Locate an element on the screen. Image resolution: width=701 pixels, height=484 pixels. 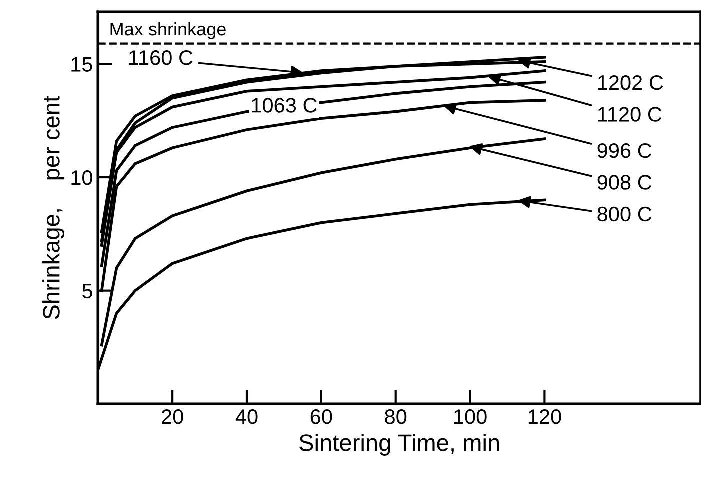
annotation: 996 C is located at coordinates (625, 150).